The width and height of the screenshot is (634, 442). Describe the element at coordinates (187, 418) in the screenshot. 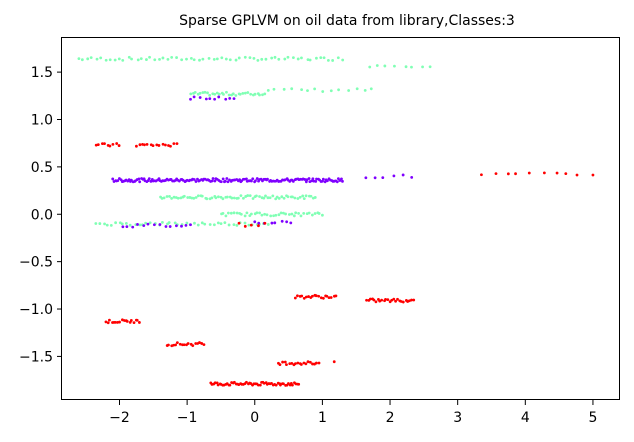

I see `x-tick-label: −1` at that location.